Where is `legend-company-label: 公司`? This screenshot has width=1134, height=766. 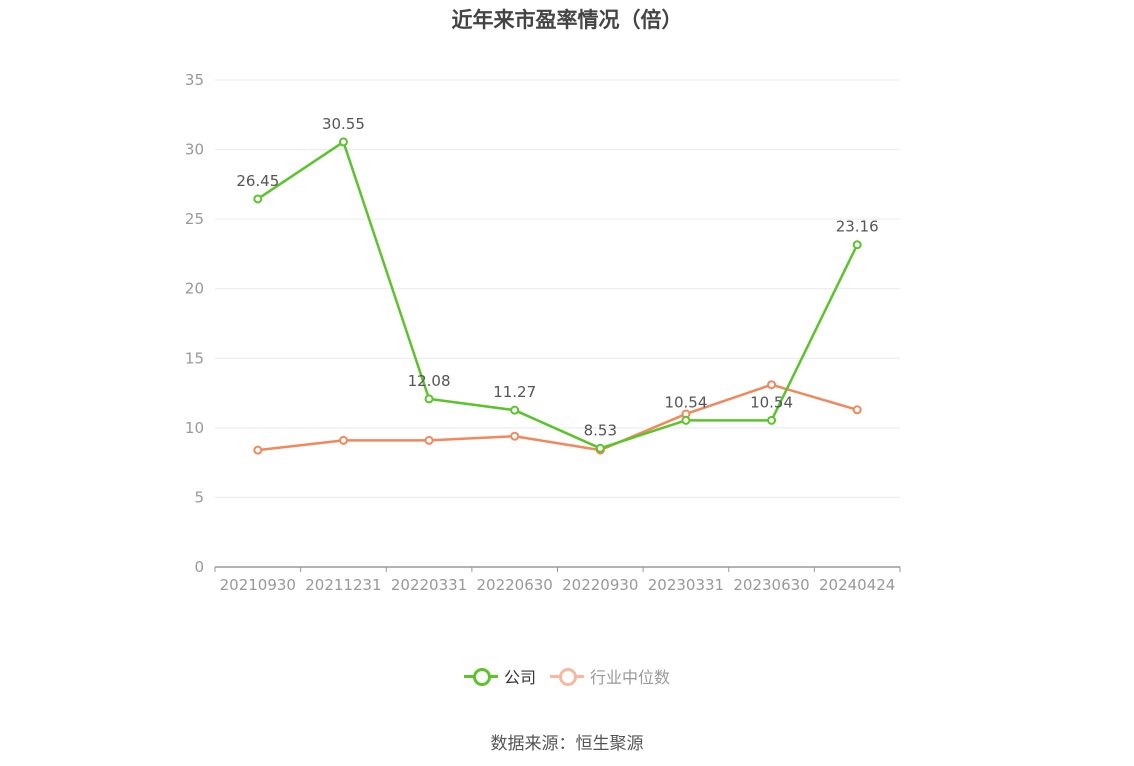 legend-company-label: 公司 is located at coordinates (519, 677).